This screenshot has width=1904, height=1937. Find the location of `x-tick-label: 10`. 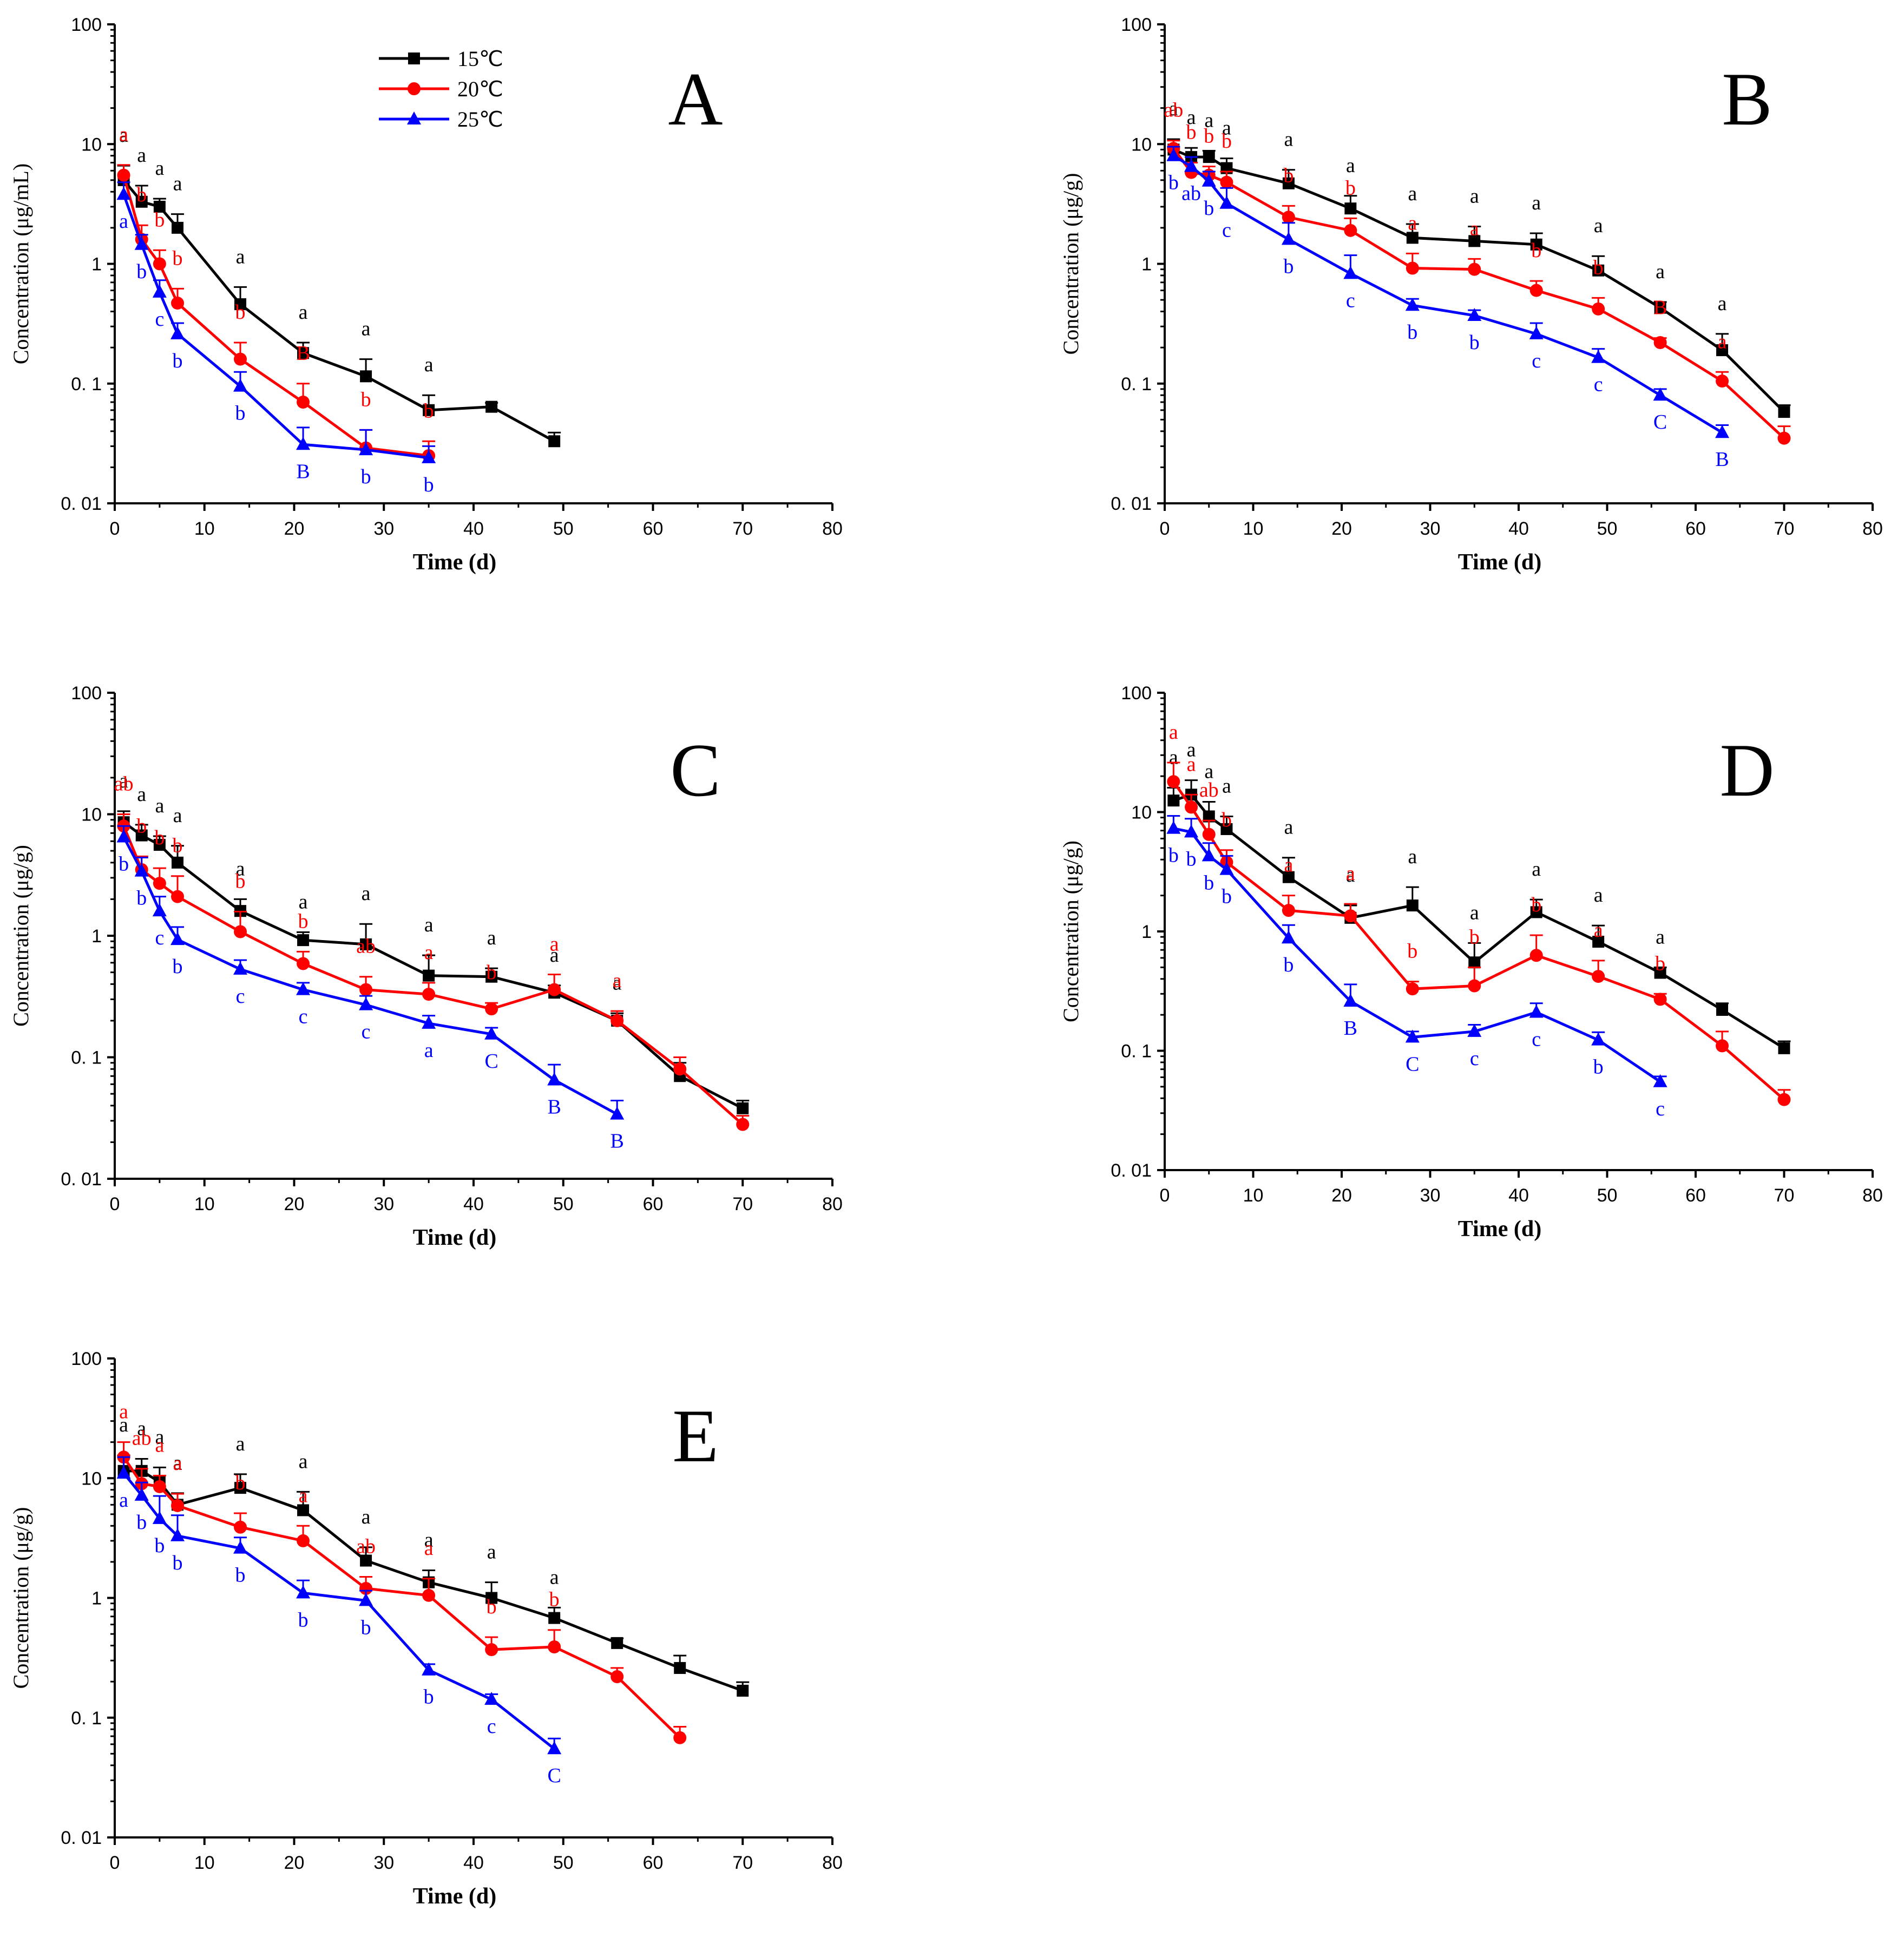

x-tick-label: 10 is located at coordinates (1253, 1195).